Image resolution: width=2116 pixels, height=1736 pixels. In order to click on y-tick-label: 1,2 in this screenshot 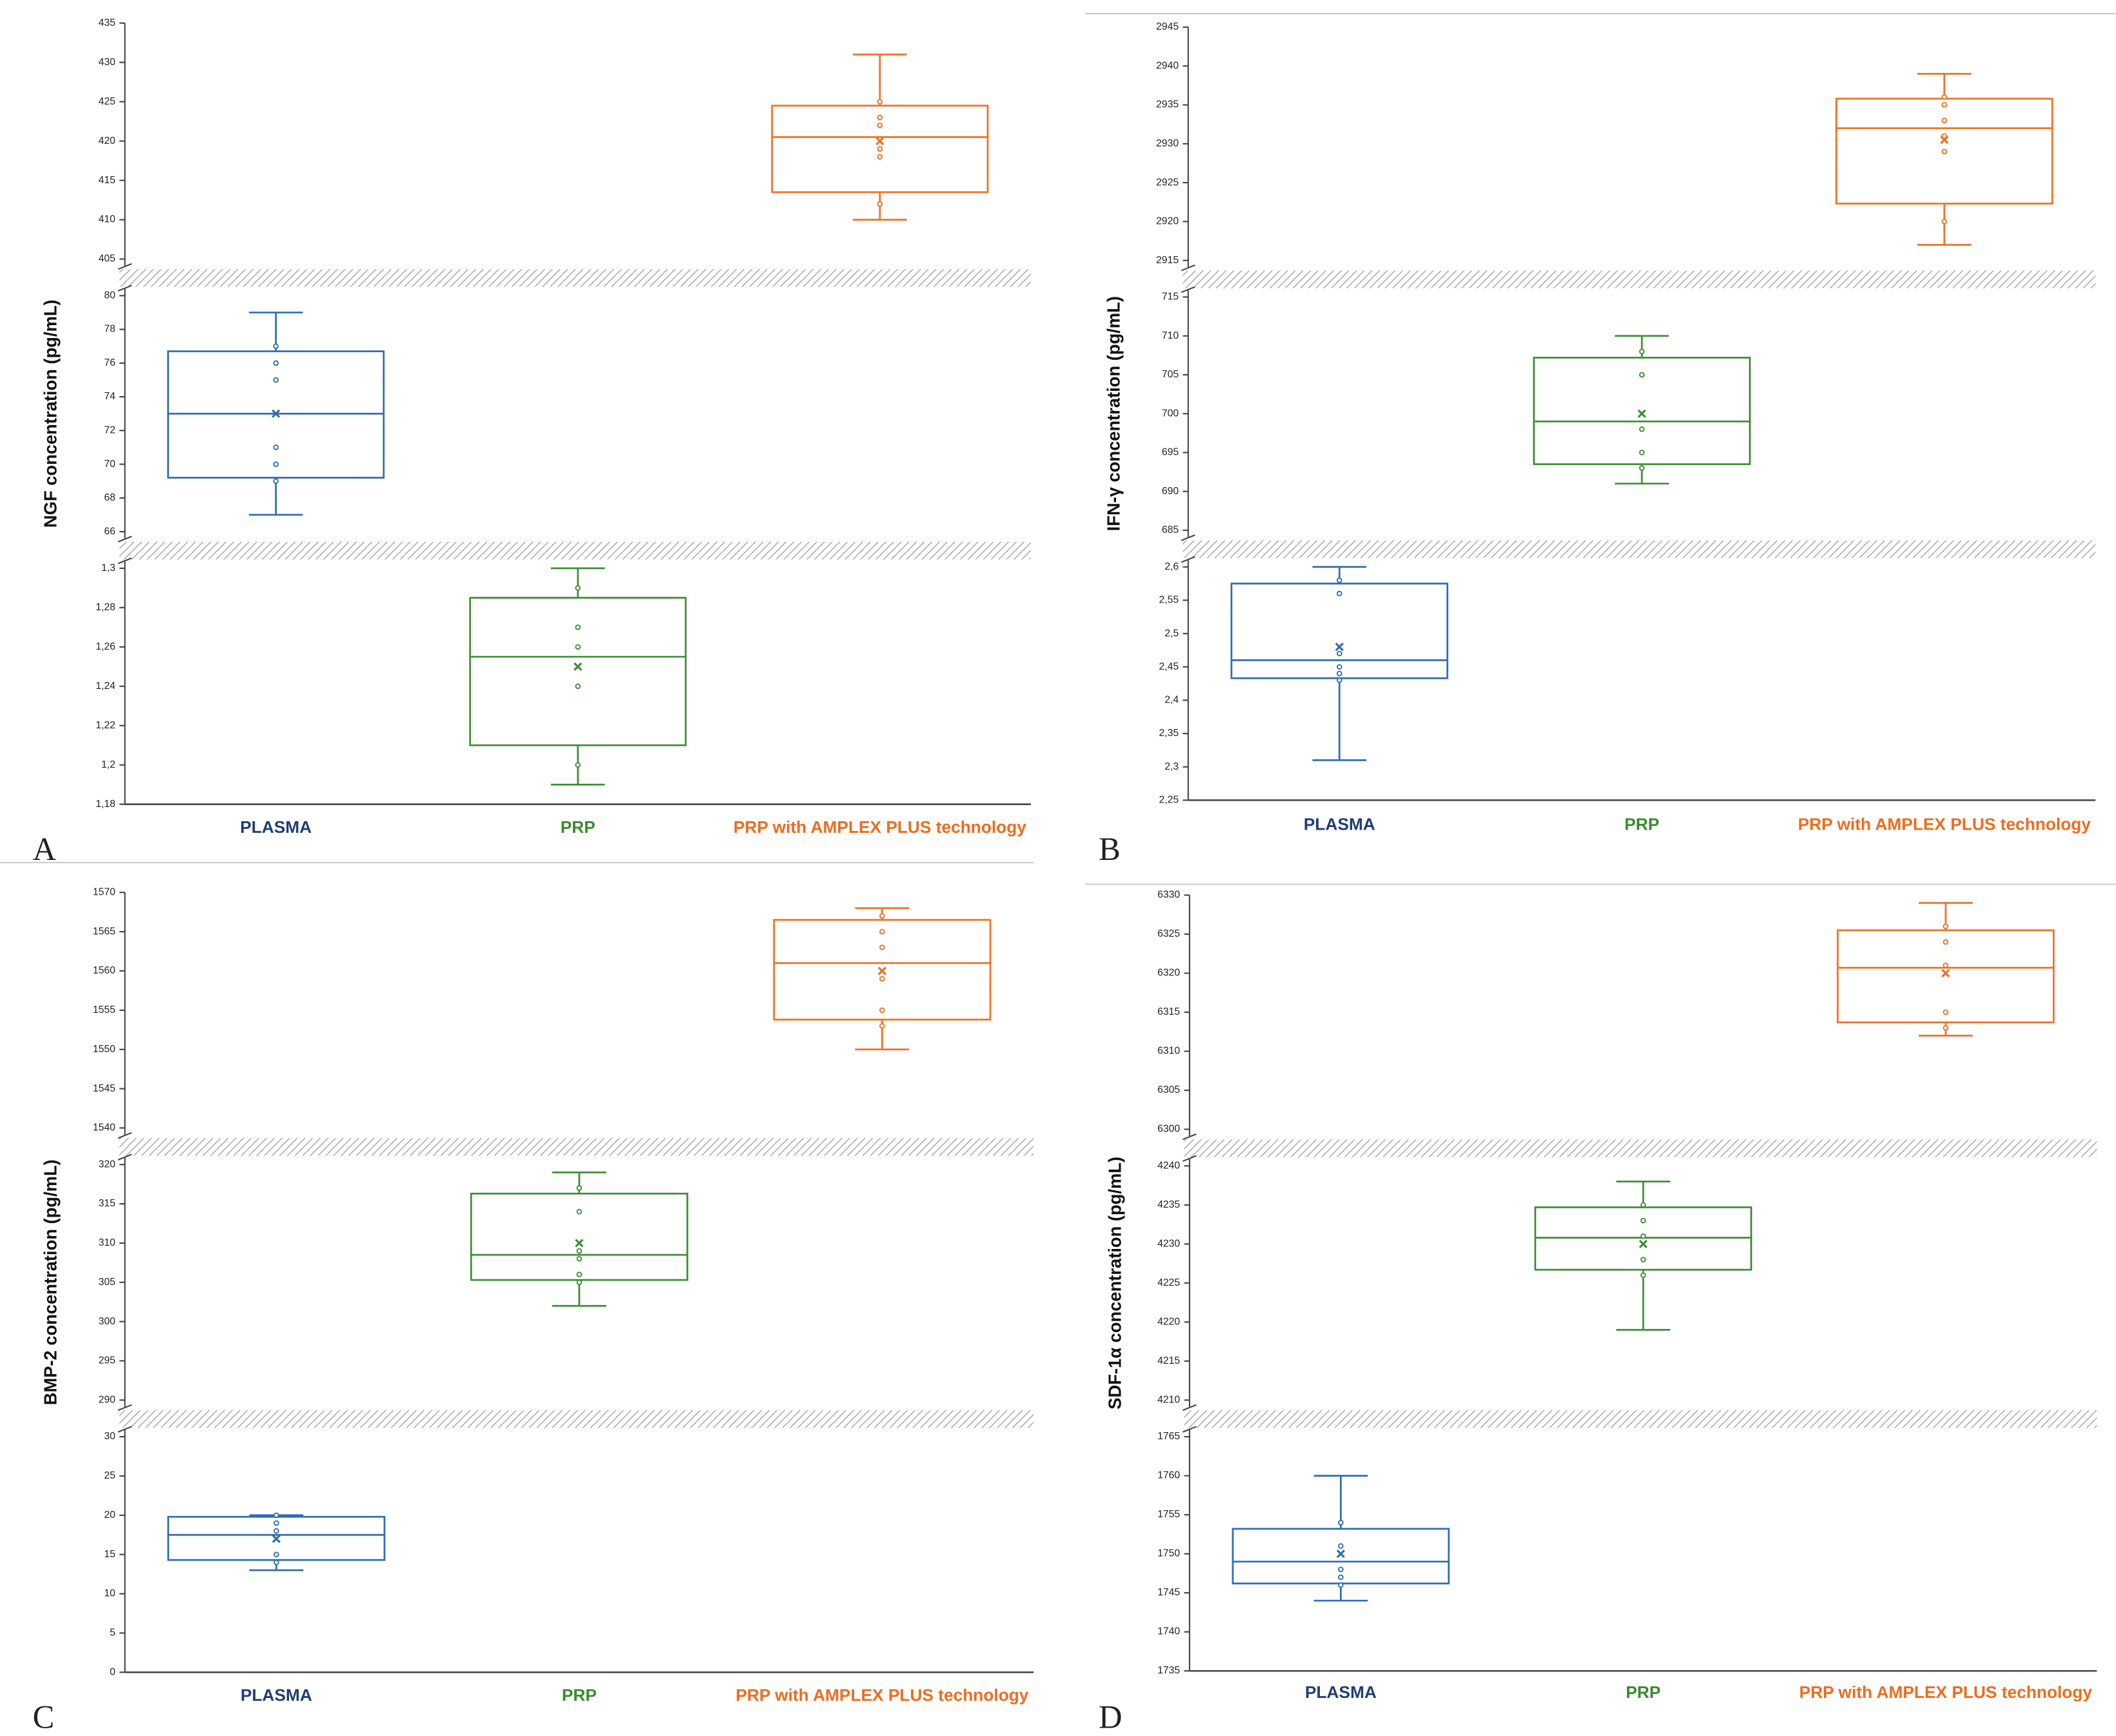, I will do `click(108, 764)`.